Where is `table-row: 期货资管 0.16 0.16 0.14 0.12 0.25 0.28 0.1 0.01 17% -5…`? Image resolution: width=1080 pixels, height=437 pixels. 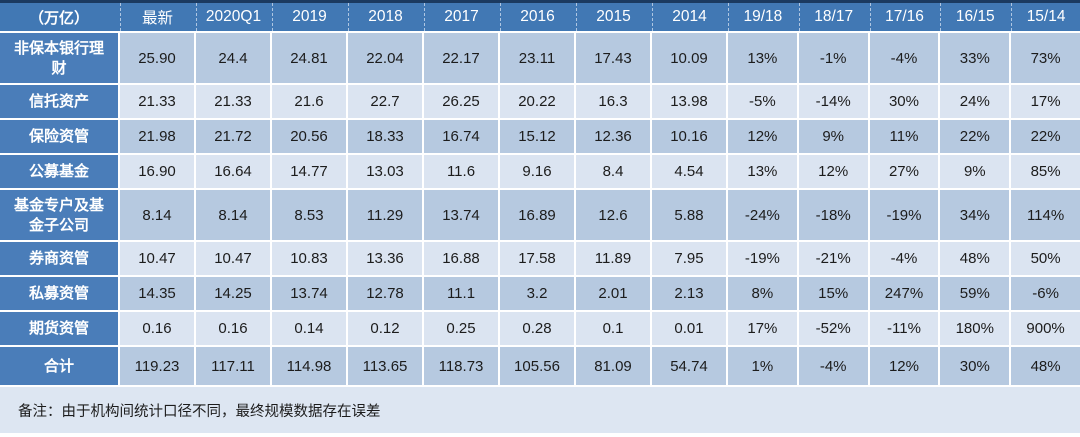 table-row: 期货资管 0.16 0.16 0.14 0.12 0.25 0.28 0.1 0.01 17% -5… is located at coordinates (540, 328).